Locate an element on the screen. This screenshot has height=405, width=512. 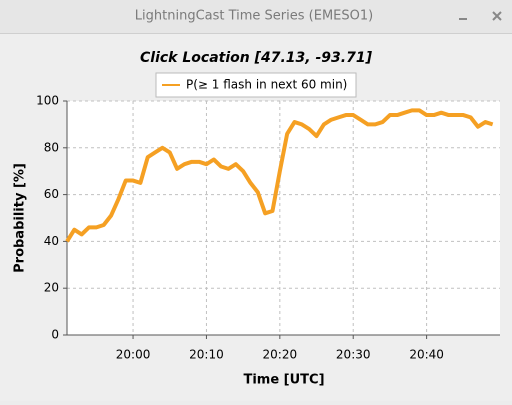
legend-box is located at coordinates (256, 85).